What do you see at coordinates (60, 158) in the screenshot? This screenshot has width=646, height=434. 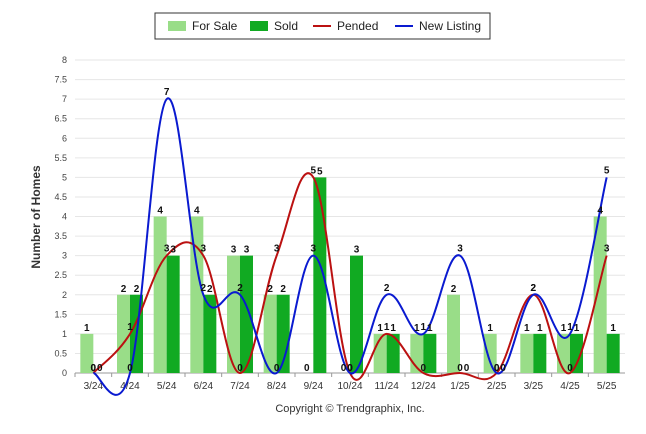 I see `y-tick-label: 5.5` at bounding box center [60, 158].